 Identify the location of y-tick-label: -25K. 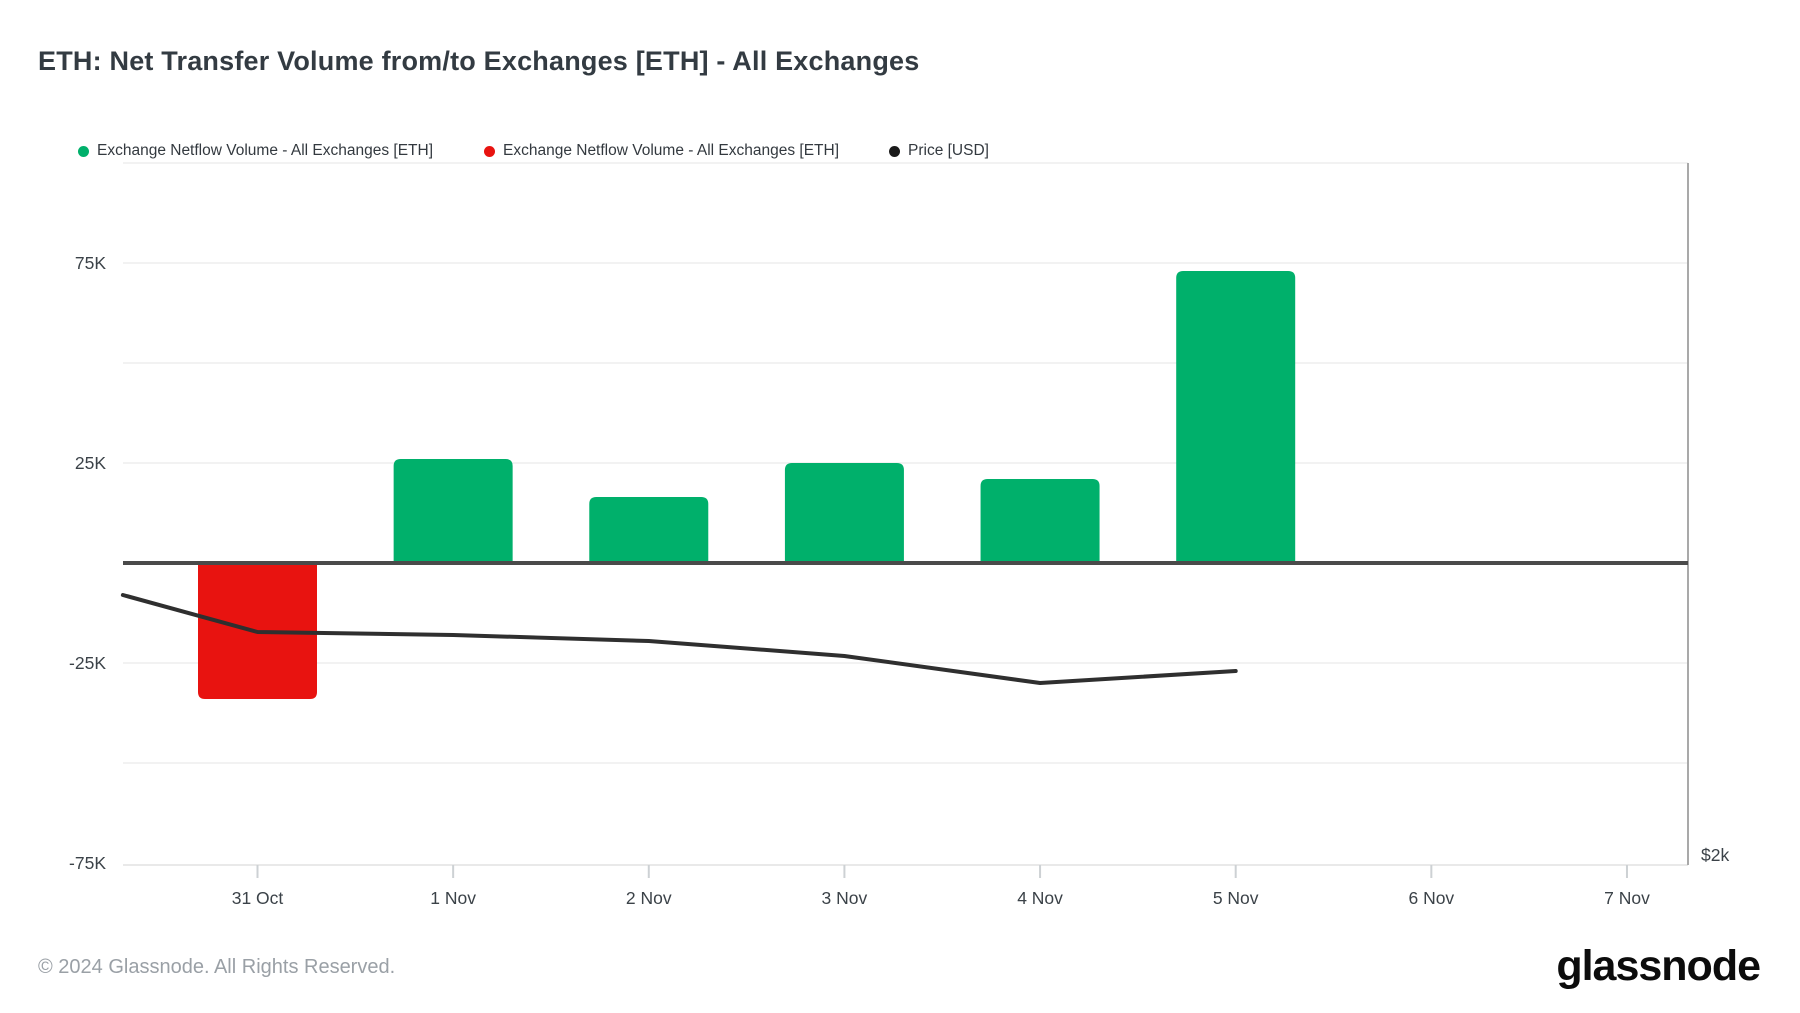
(87, 663).